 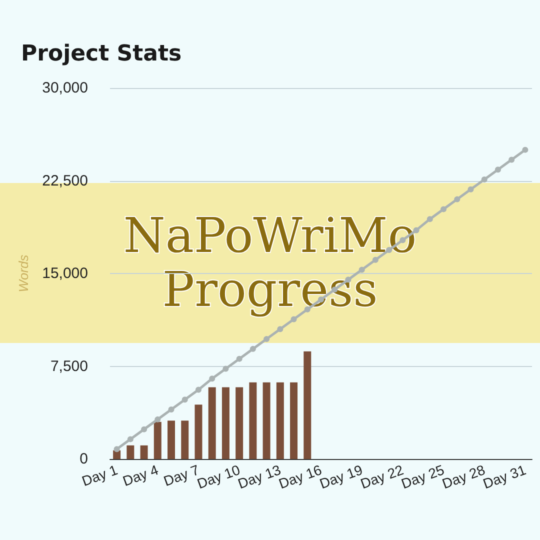 What do you see at coordinates (65, 273) in the screenshot?
I see `y-tick-label: 15,000` at bounding box center [65, 273].